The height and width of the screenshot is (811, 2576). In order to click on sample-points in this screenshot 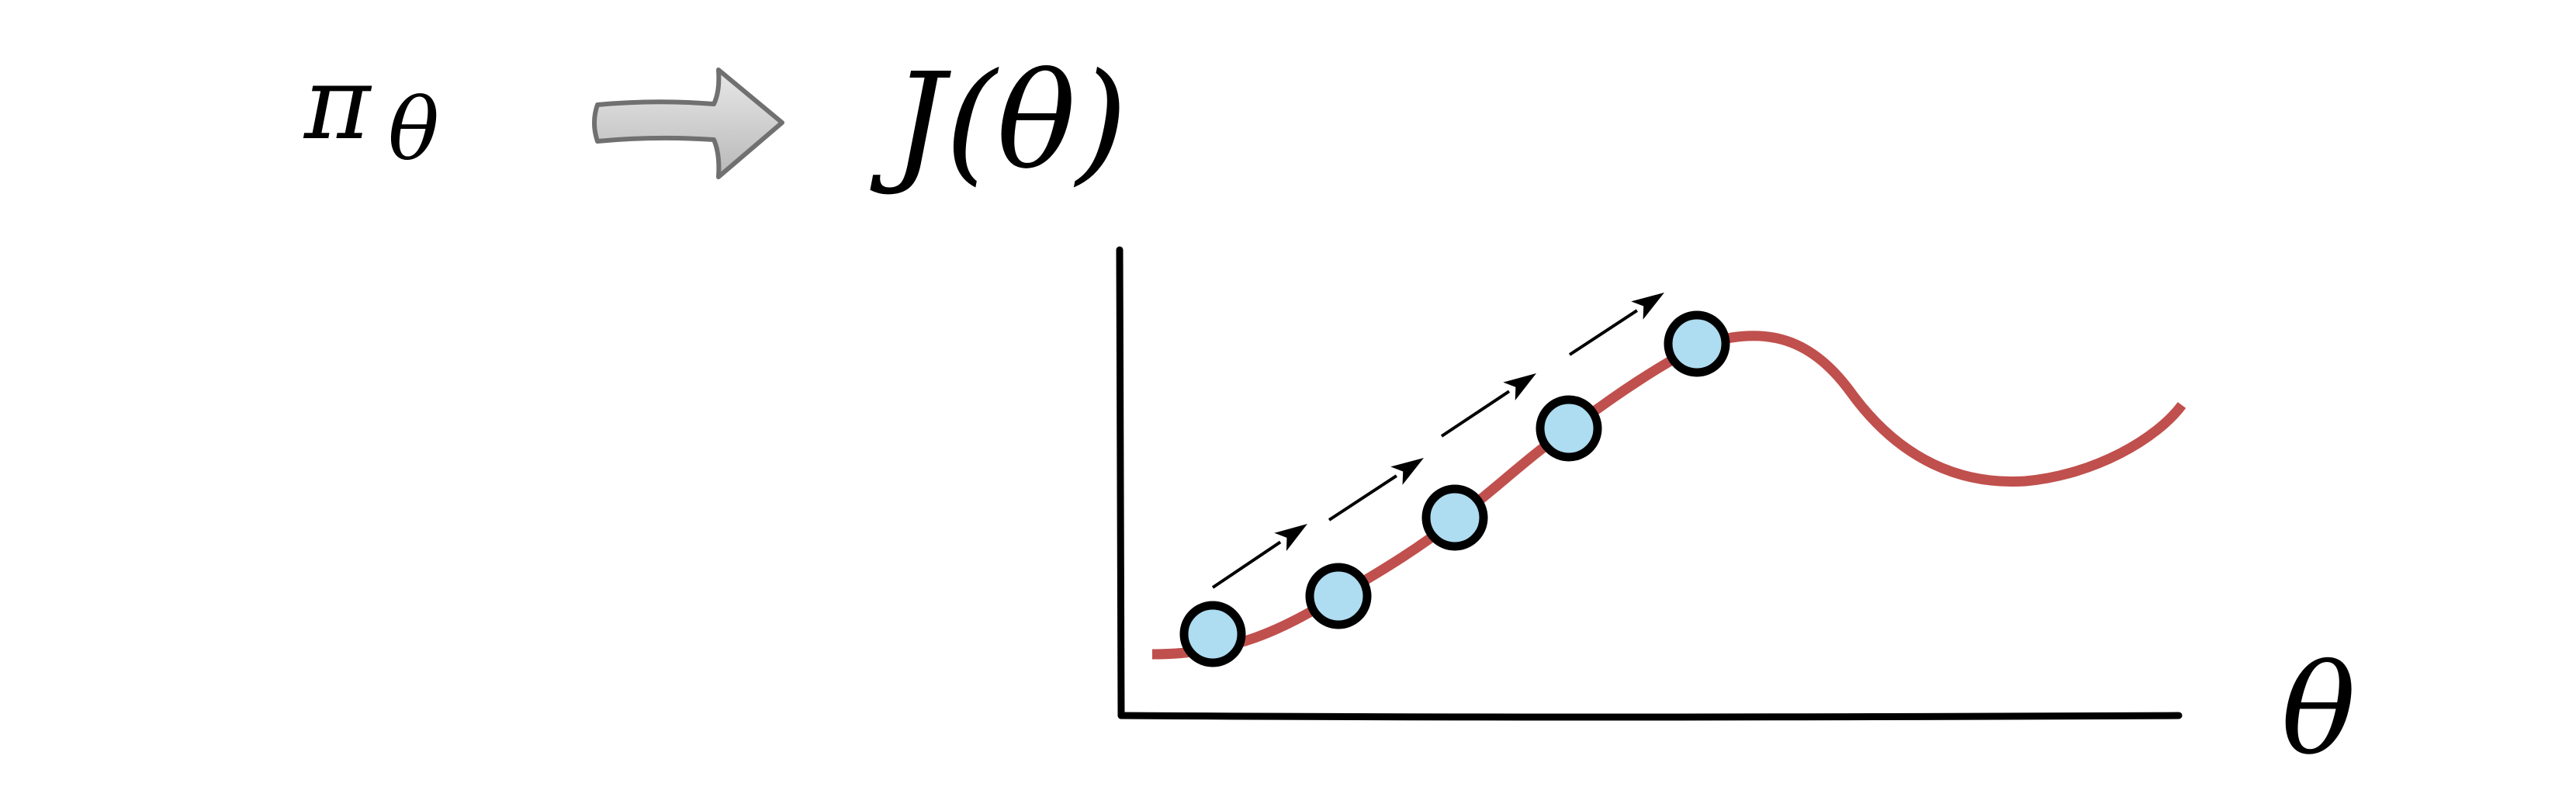, I will do `click(1454, 489)`.